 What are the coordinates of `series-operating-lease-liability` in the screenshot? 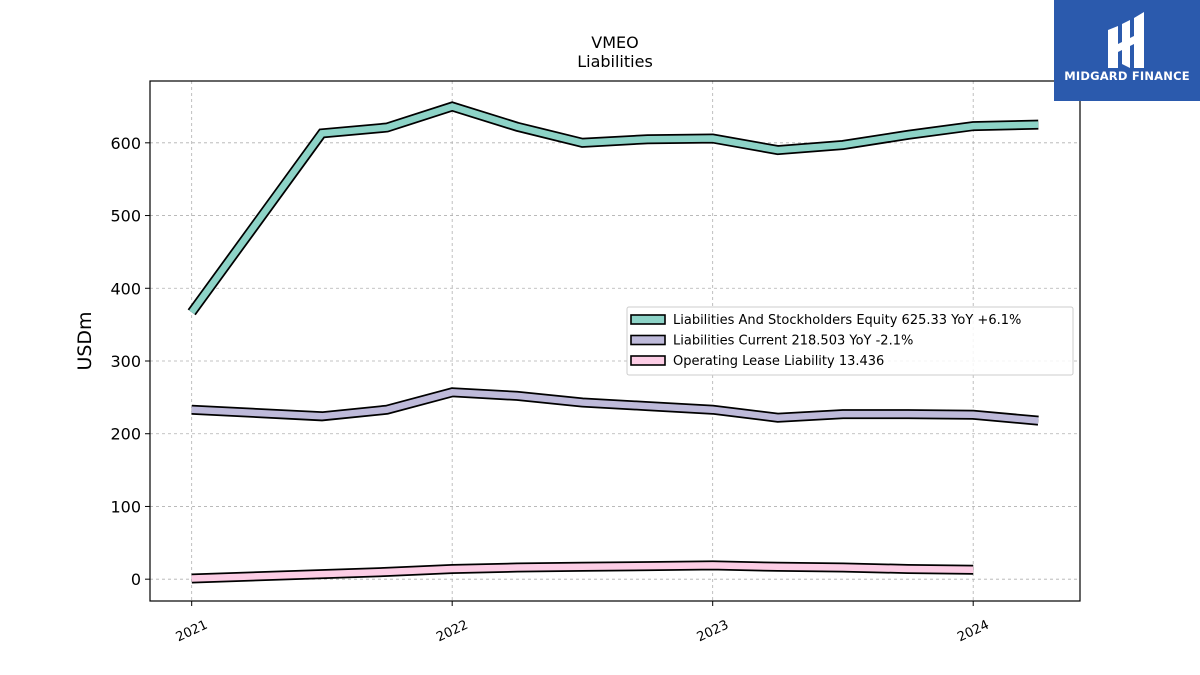 It's located at (582, 572).